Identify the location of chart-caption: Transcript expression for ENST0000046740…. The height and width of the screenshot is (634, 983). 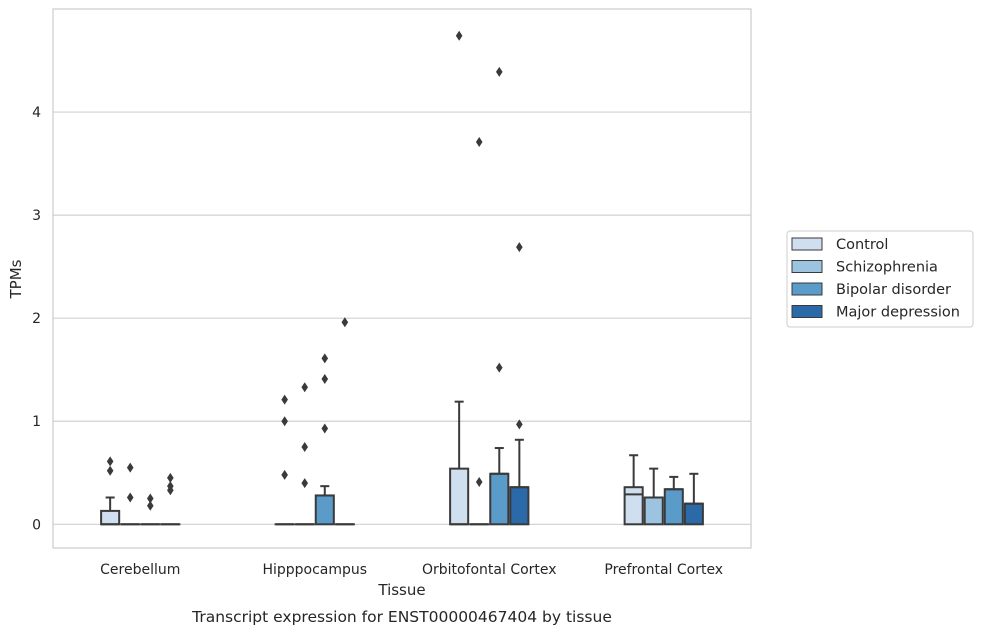
(401, 617).